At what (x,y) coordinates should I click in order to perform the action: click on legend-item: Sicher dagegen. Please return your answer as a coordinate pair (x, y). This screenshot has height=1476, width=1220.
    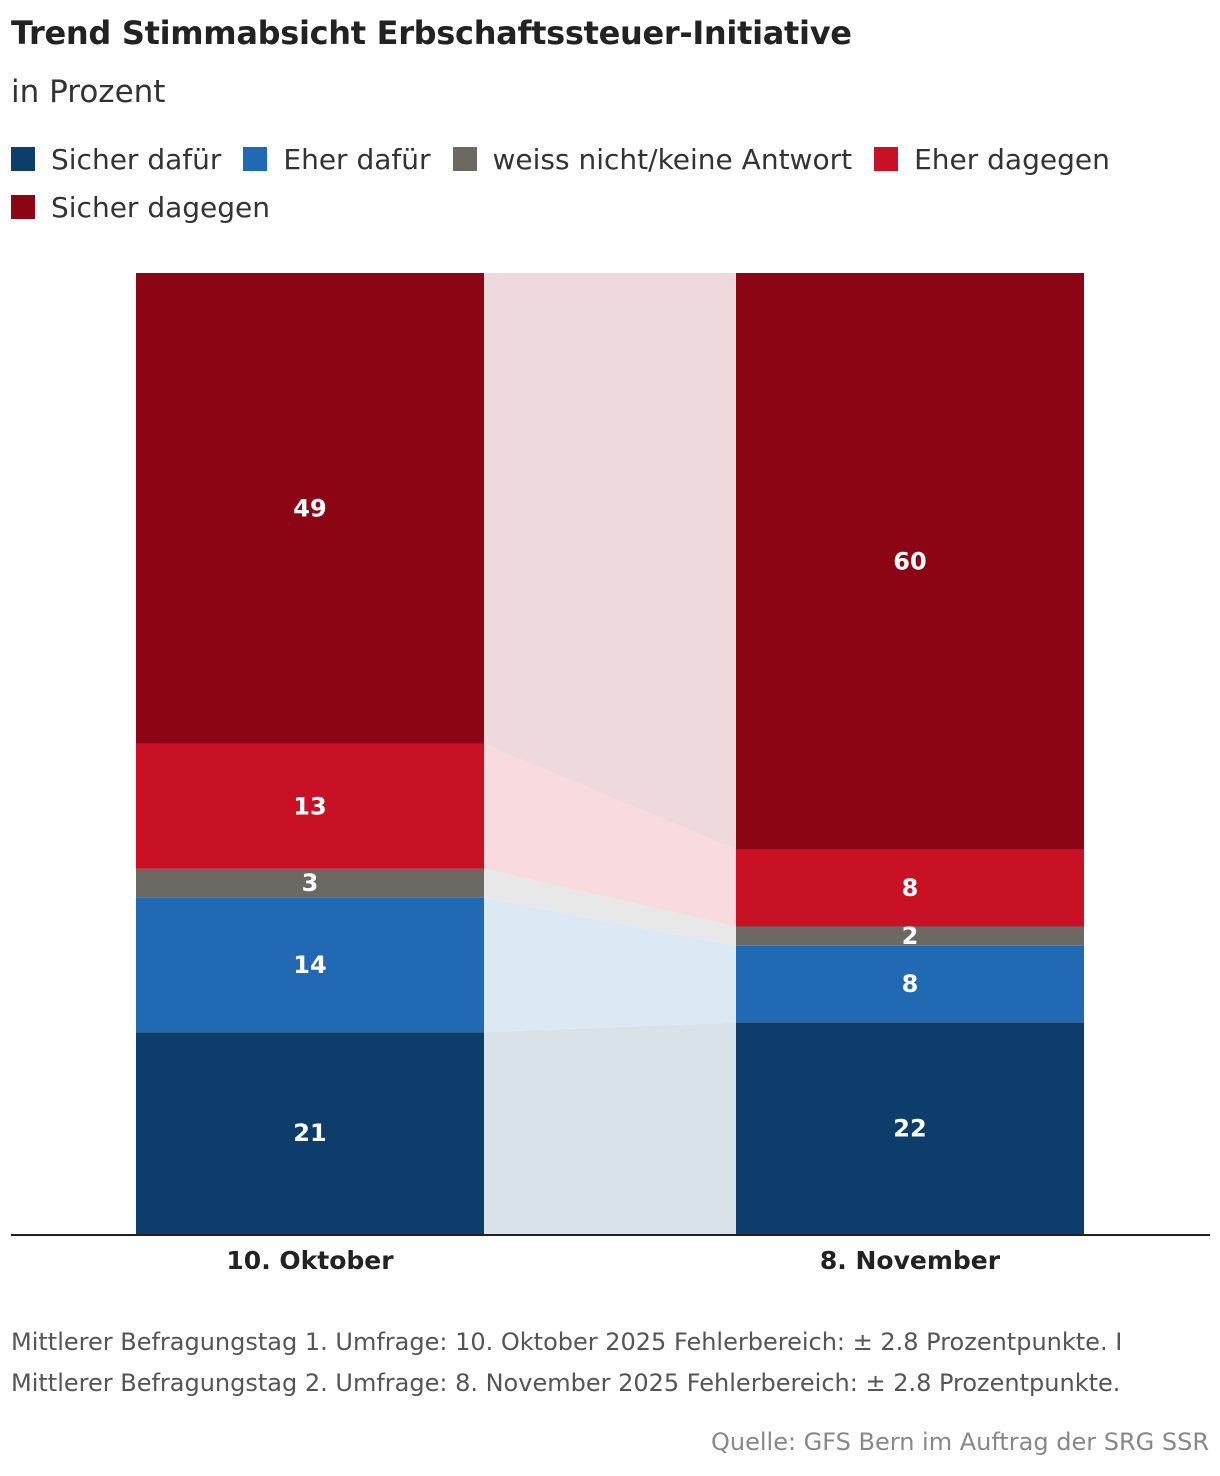
    Looking at the image, I should click on (140, 207).